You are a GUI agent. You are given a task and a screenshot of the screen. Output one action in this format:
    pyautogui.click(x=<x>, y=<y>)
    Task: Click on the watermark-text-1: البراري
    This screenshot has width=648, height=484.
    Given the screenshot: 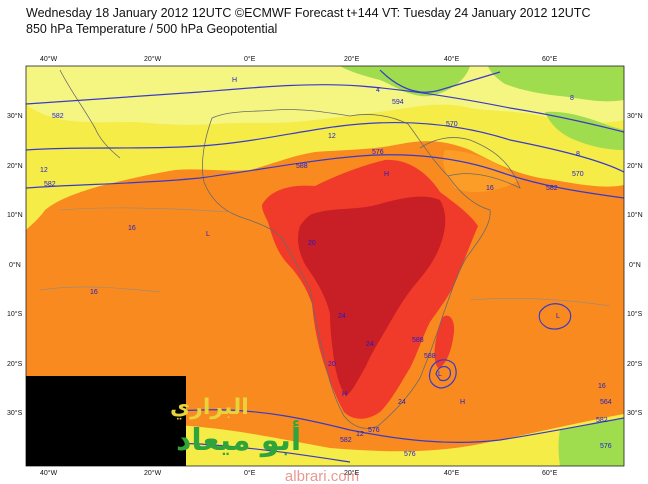 What is the action you would take?
    pyautogui.click(x=209, y=407)
    